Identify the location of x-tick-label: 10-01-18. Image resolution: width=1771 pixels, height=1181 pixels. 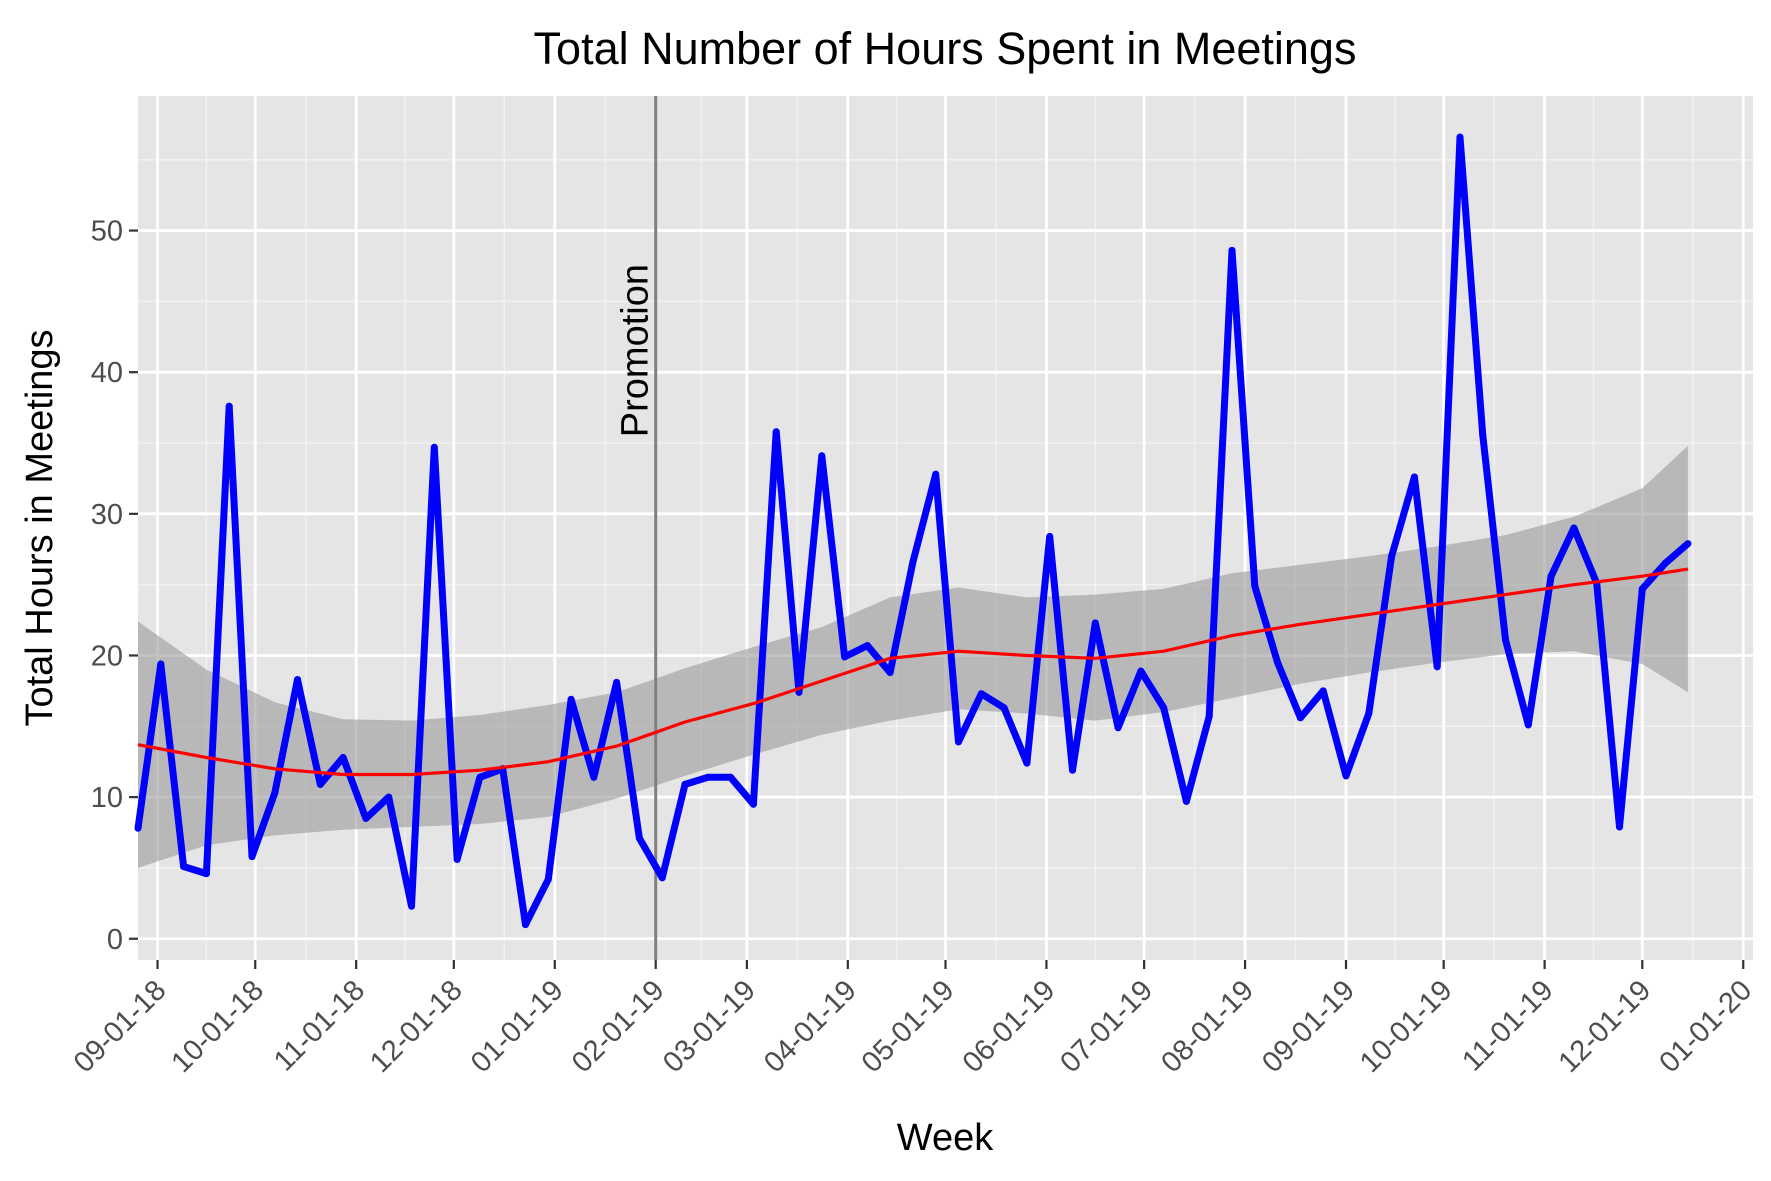
(217, 1026).